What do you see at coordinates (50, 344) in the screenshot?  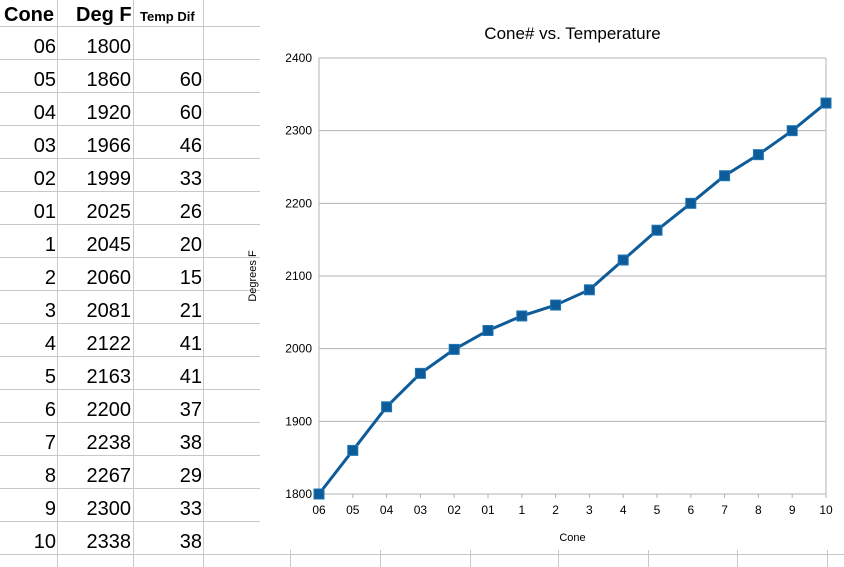 I see `table-cell: 4` at bounding box center [50, 344].